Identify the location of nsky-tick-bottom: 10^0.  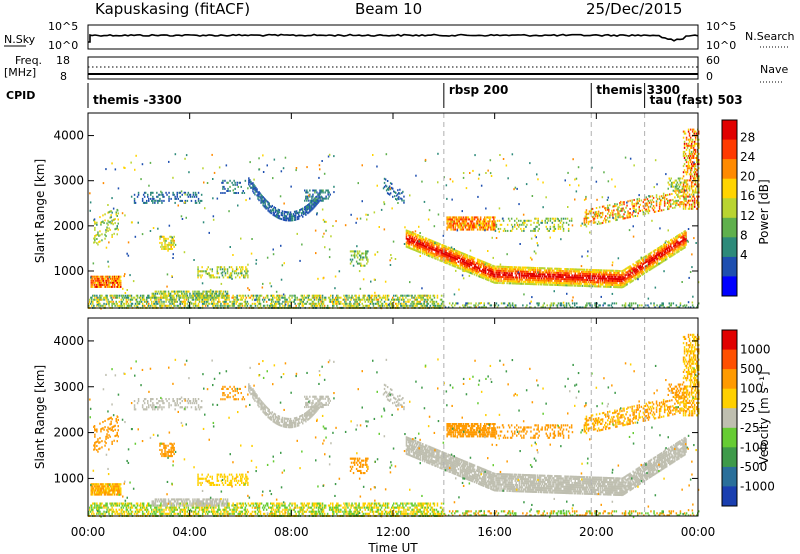
(63, 45).